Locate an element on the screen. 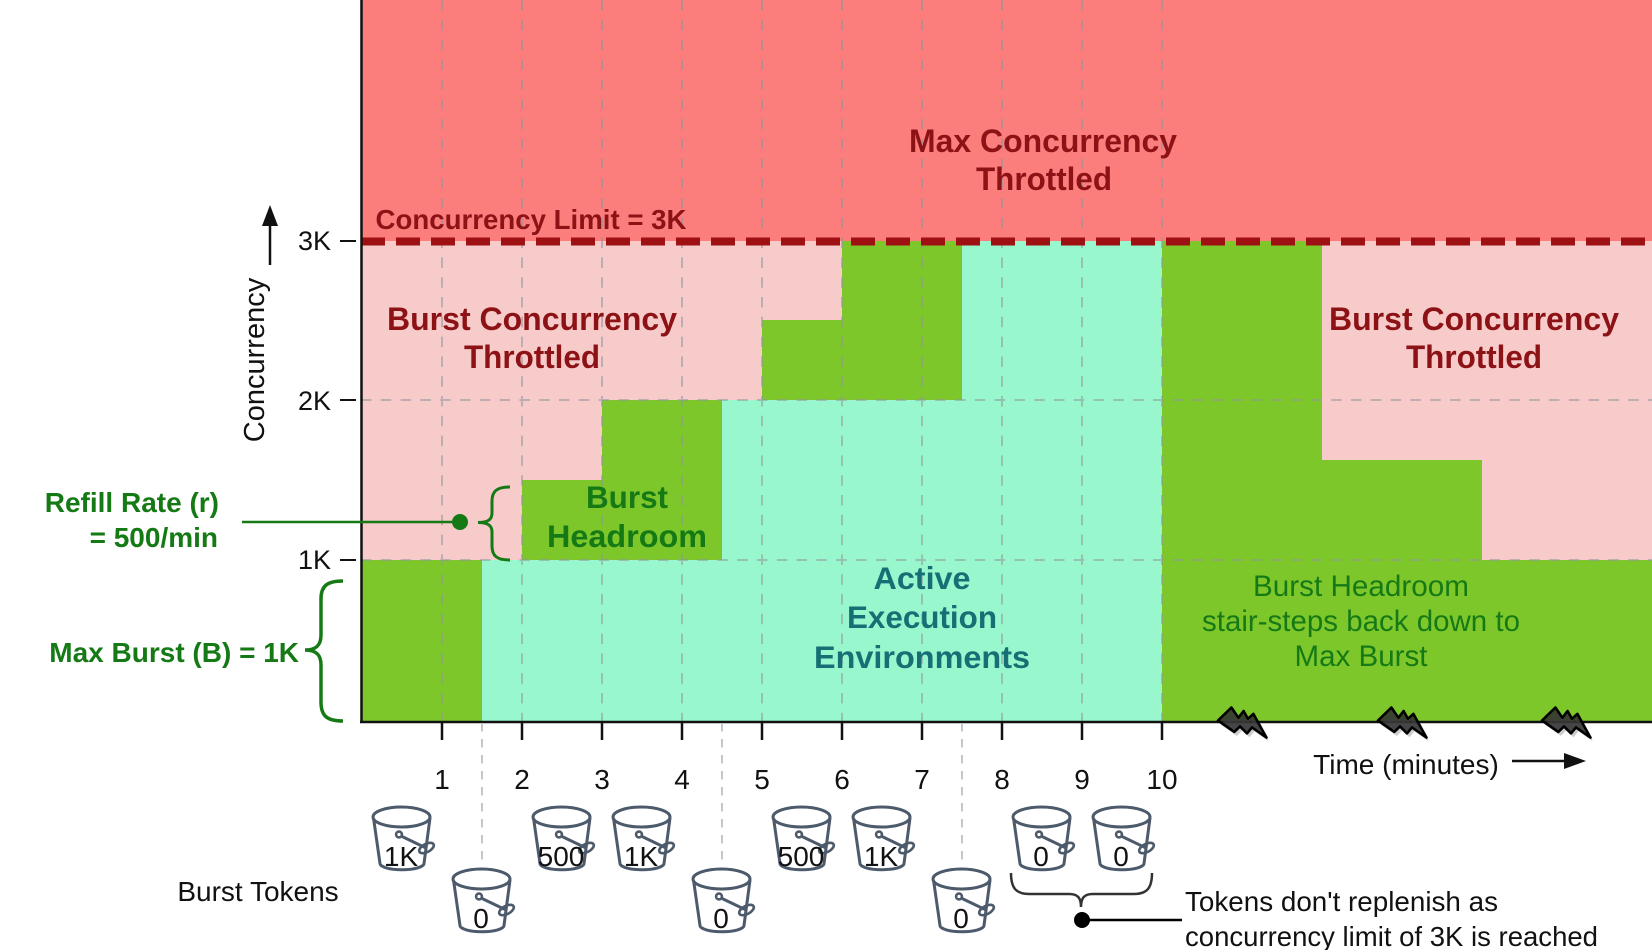  svg-text: Max Concurrency is located at coordinates (1043, 141).